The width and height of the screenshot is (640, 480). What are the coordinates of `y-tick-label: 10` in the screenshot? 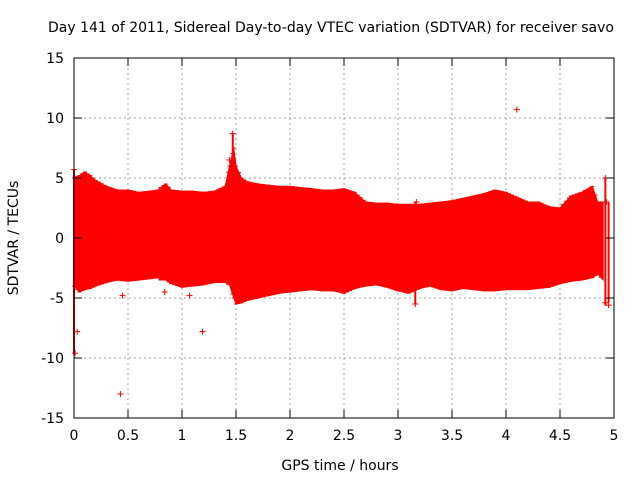 It's located at (55, 119).